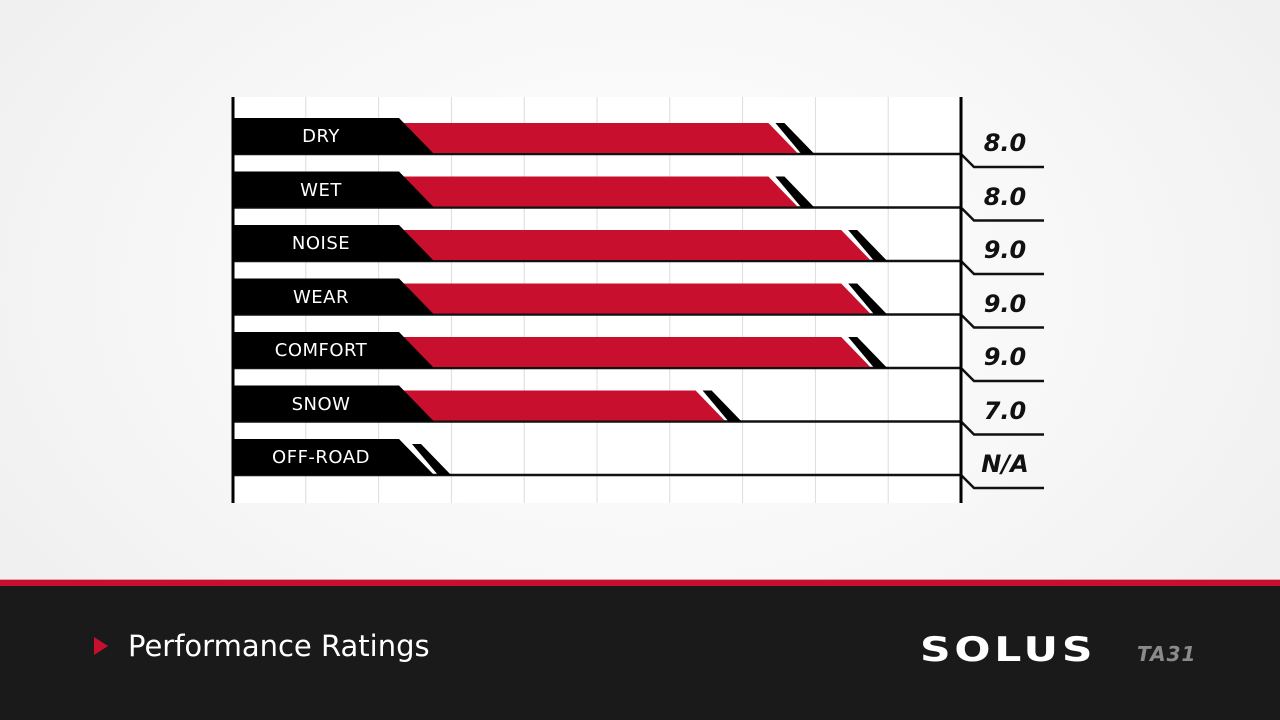 This screenshot has height=720, width=1280. What do you see at coordinates (1005, 357) in the screenshot?
I see `row-value-comfort: 9.0` at bounding box center [1005, 357].